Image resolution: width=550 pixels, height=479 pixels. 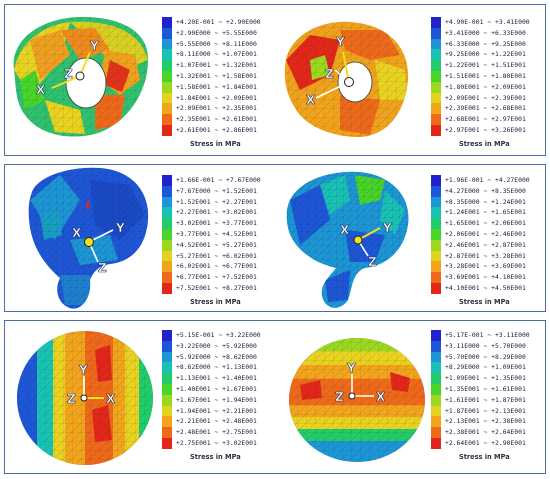 What do you see at coordinates (216, 287) in the screenshot?
I see `legend-label: +7.52E001 ~ +8.27E001` at bounding box center [216, 287].